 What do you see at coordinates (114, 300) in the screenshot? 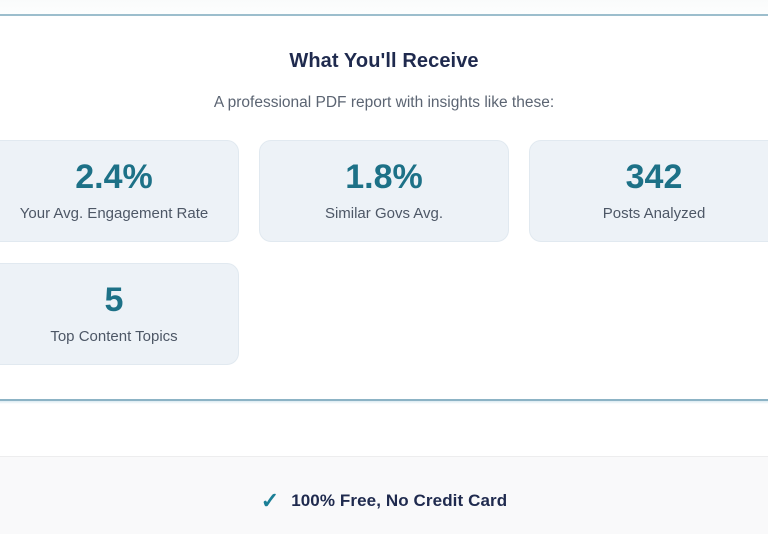
I see `stat-value: 5` at bounding box center [114, 300].